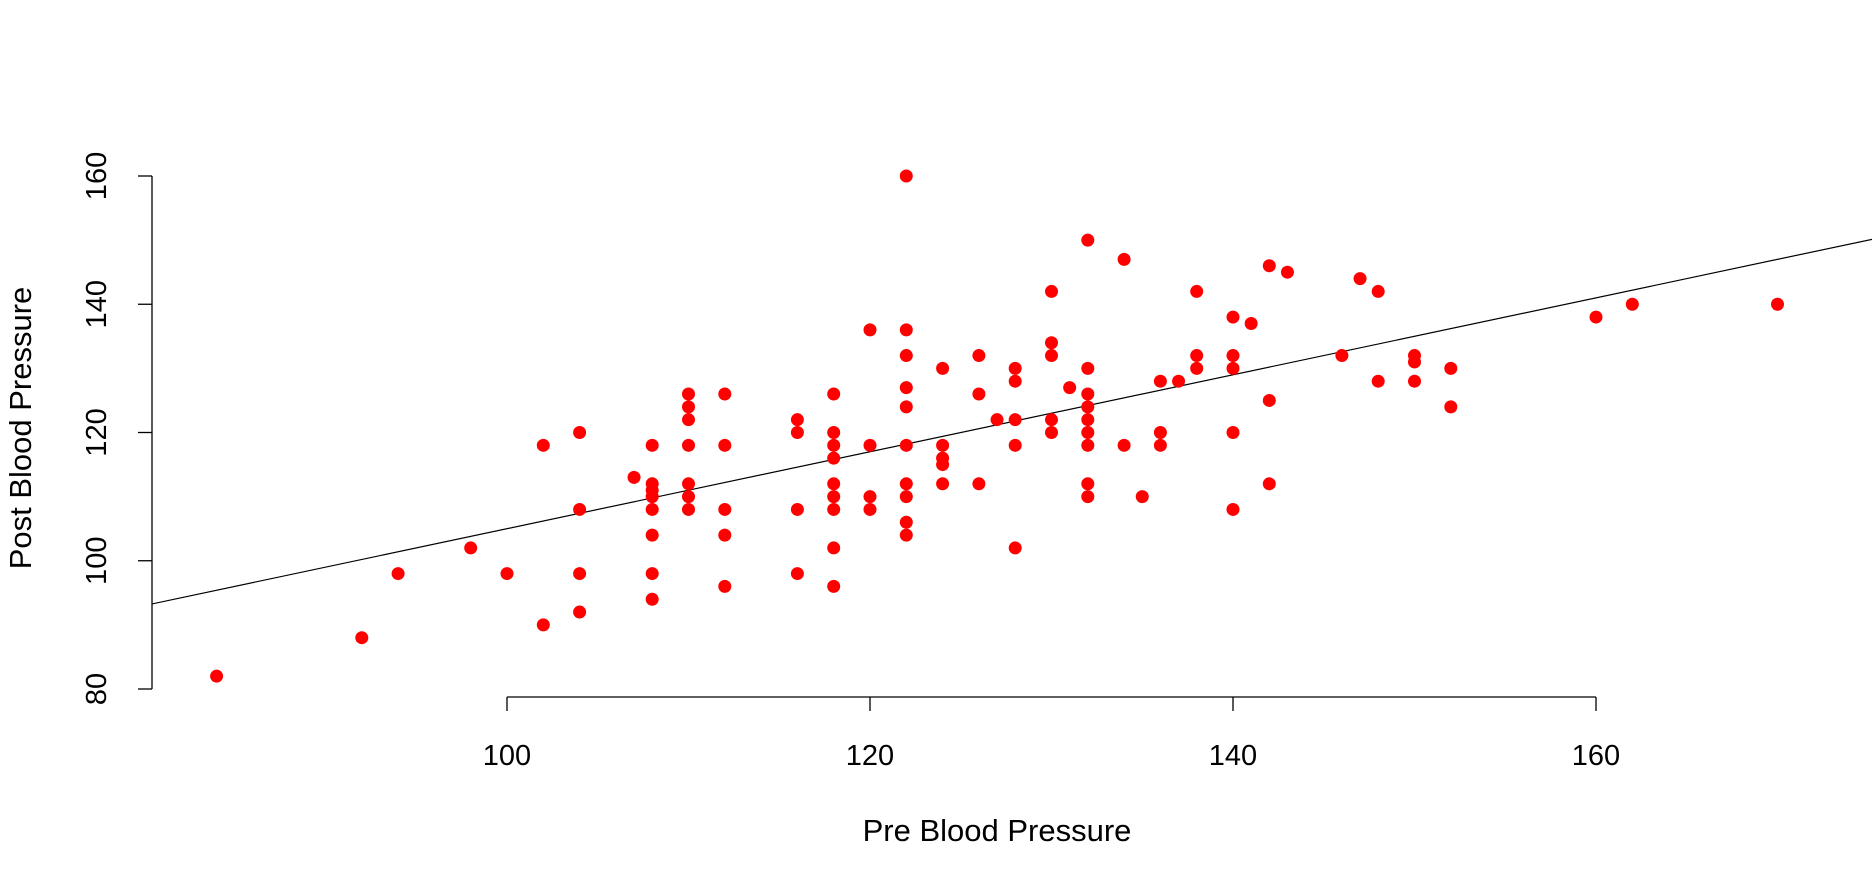  I want to click on x-tick-label: 100, so click(507, 756).